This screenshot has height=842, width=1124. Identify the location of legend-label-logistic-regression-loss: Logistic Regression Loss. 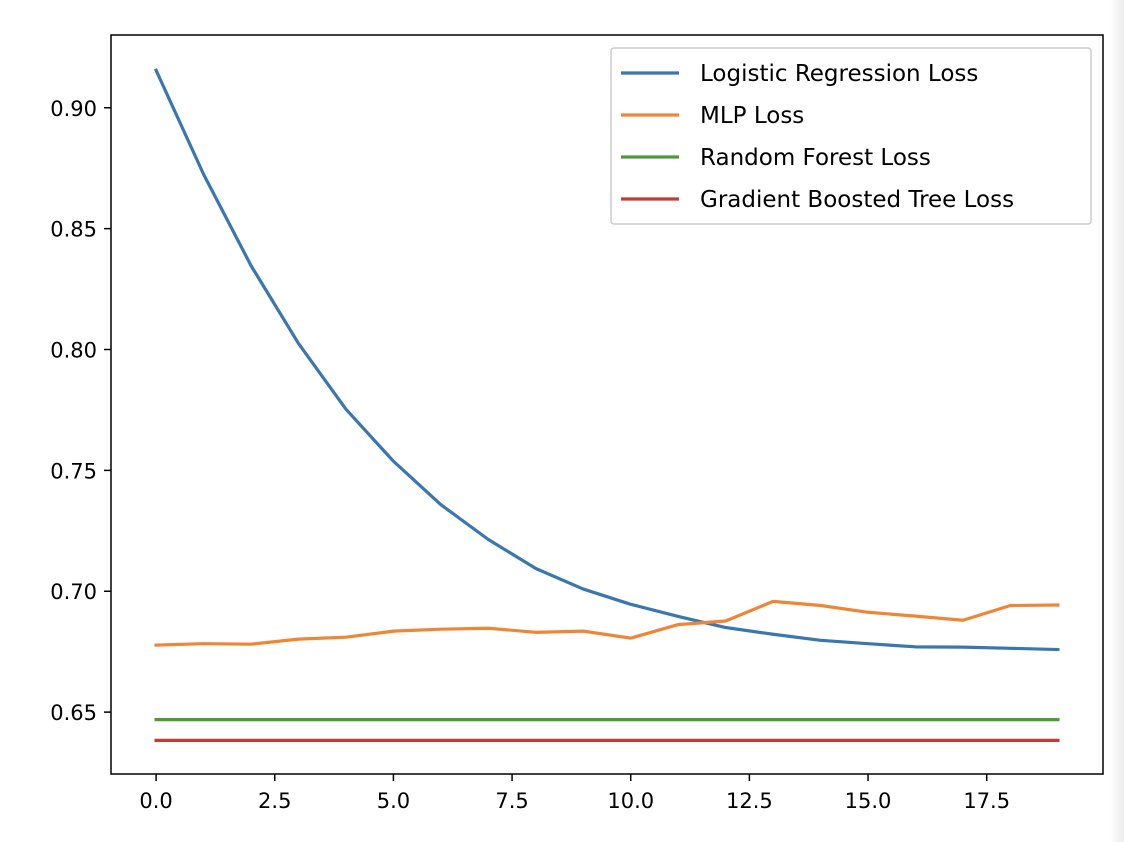
(839, 74).